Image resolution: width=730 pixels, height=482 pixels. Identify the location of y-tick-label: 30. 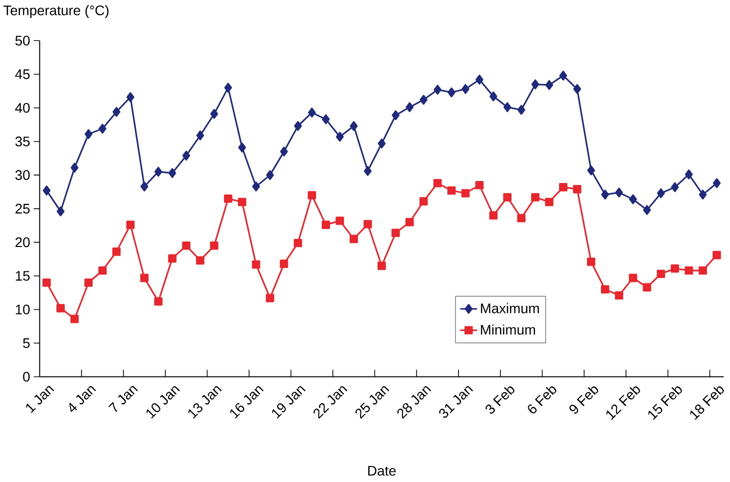
(22, 175).